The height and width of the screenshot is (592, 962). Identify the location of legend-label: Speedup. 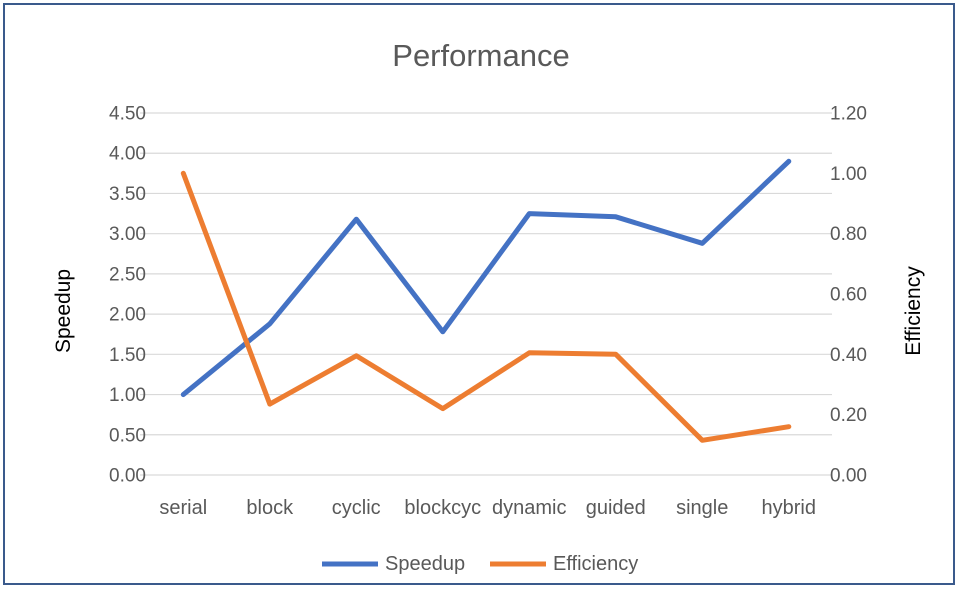
(425, 564).